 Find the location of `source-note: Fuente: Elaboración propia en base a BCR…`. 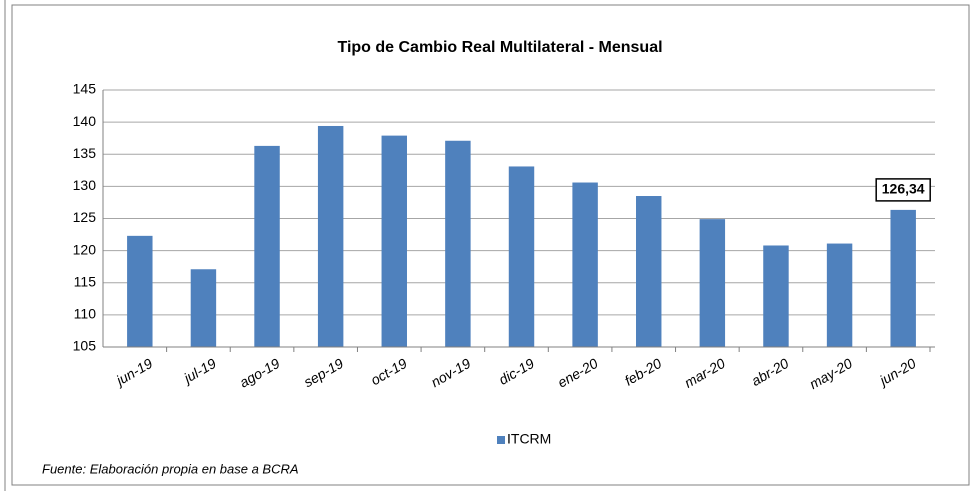

source-note: Fuente: Elaboración propia en base a BCR… is located at coordinates (170, 468).